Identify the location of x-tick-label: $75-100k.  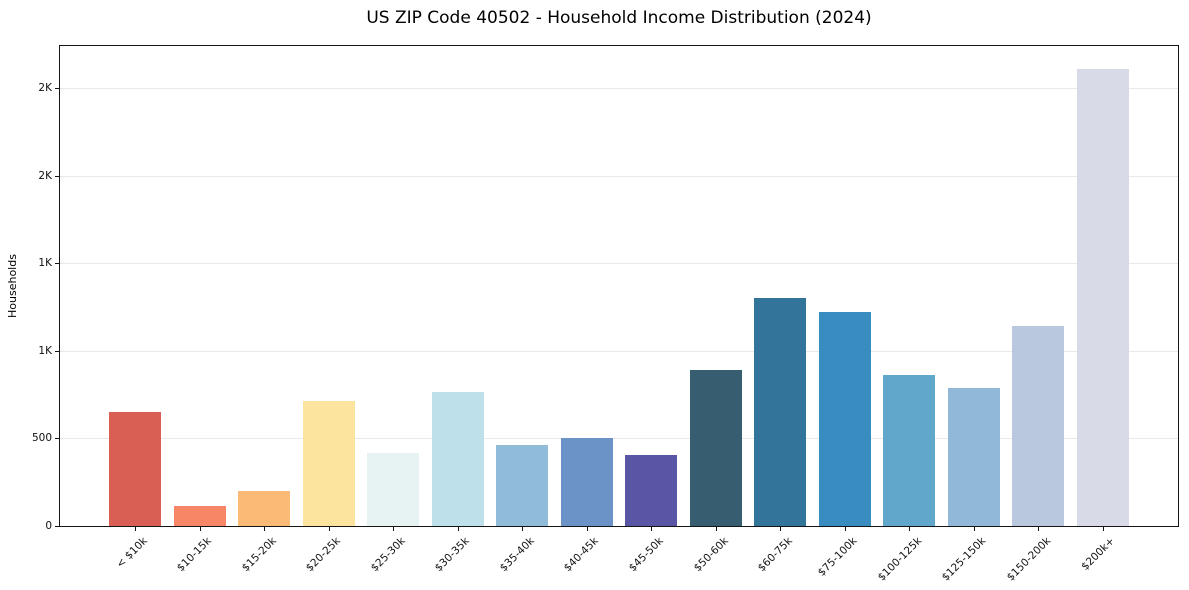
(837, 557).